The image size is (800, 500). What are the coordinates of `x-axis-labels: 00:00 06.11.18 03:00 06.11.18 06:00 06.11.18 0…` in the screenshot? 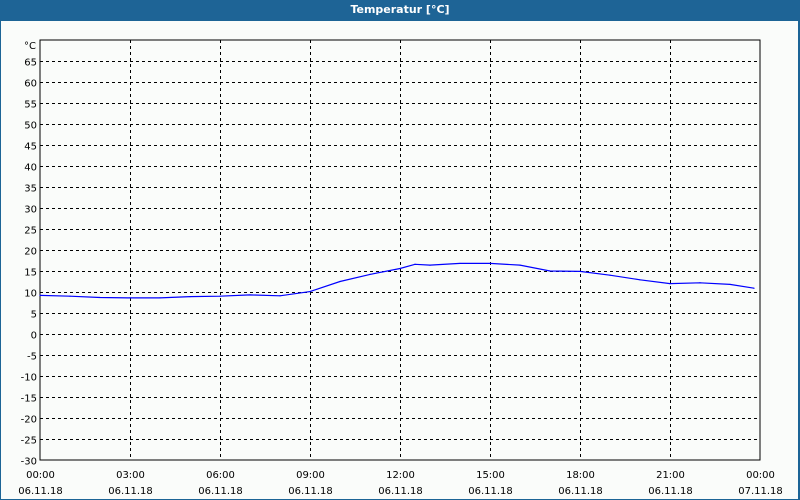 It's located at (400, 483).